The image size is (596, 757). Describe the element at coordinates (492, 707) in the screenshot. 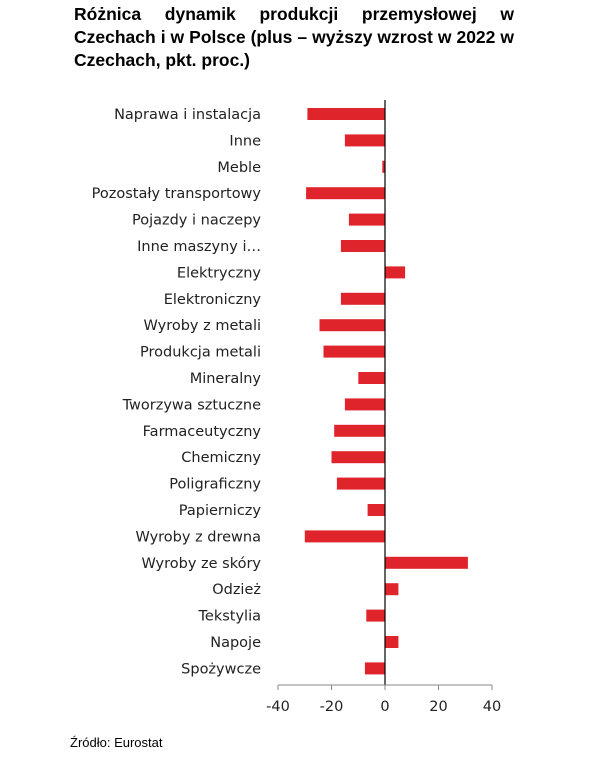

I see `x-tick-label: 40` at that location.